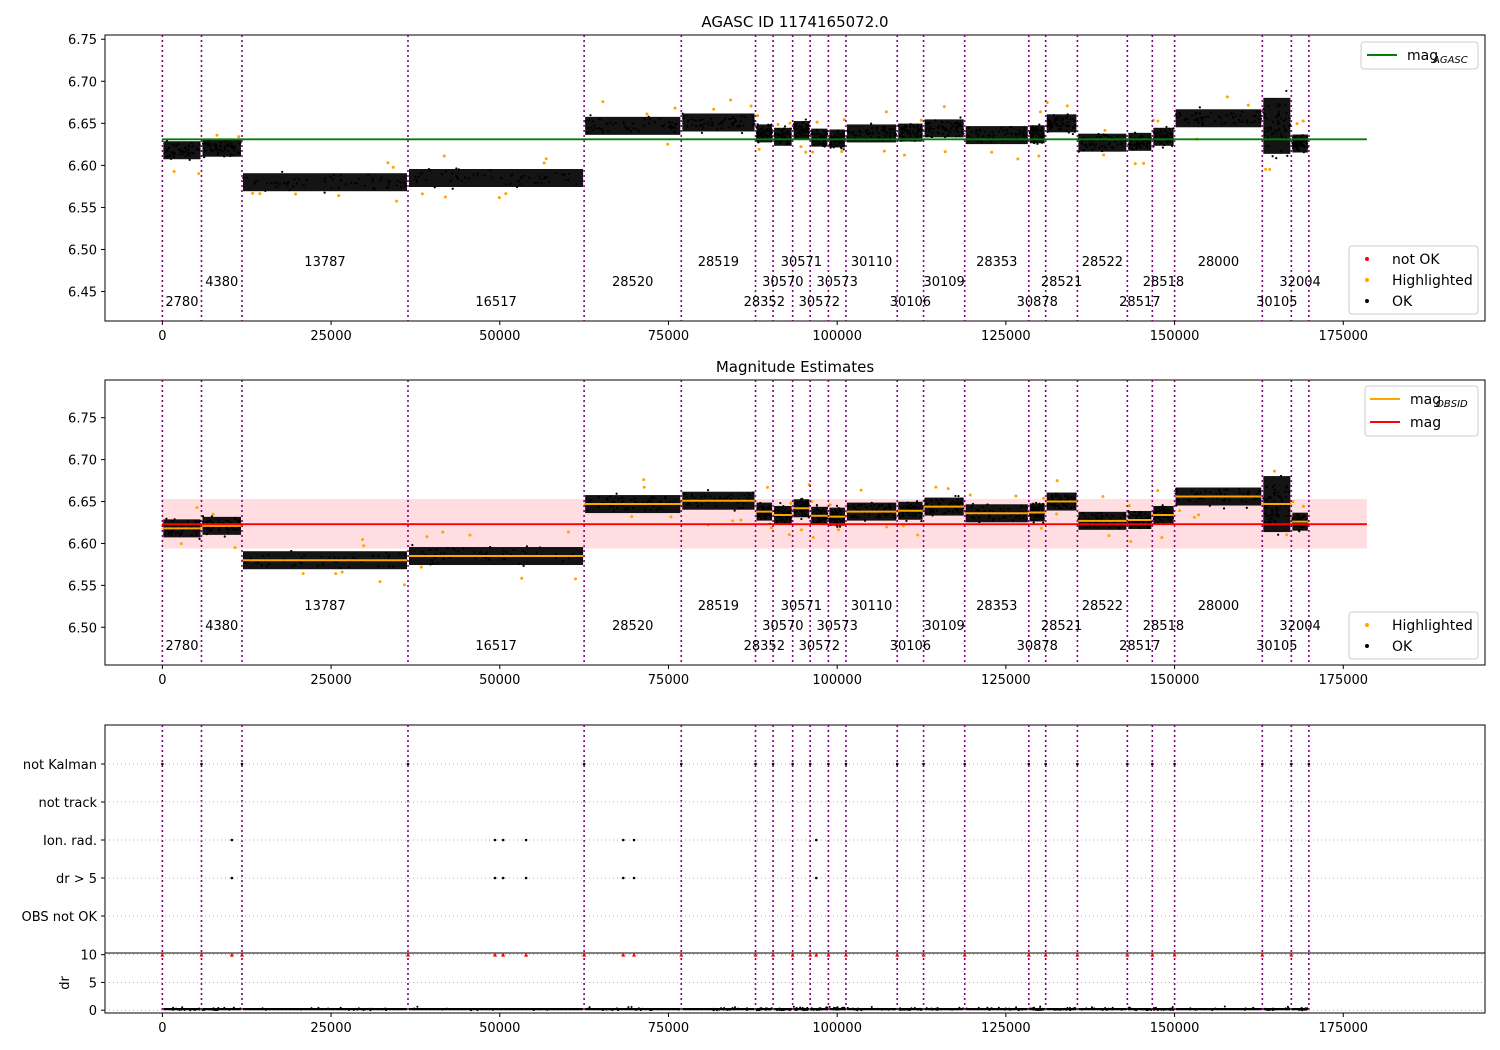 Image resolution: width=1500 pixels, height=1050 pixels. I want to click on obsid-label: 30106, so click(910, 646).